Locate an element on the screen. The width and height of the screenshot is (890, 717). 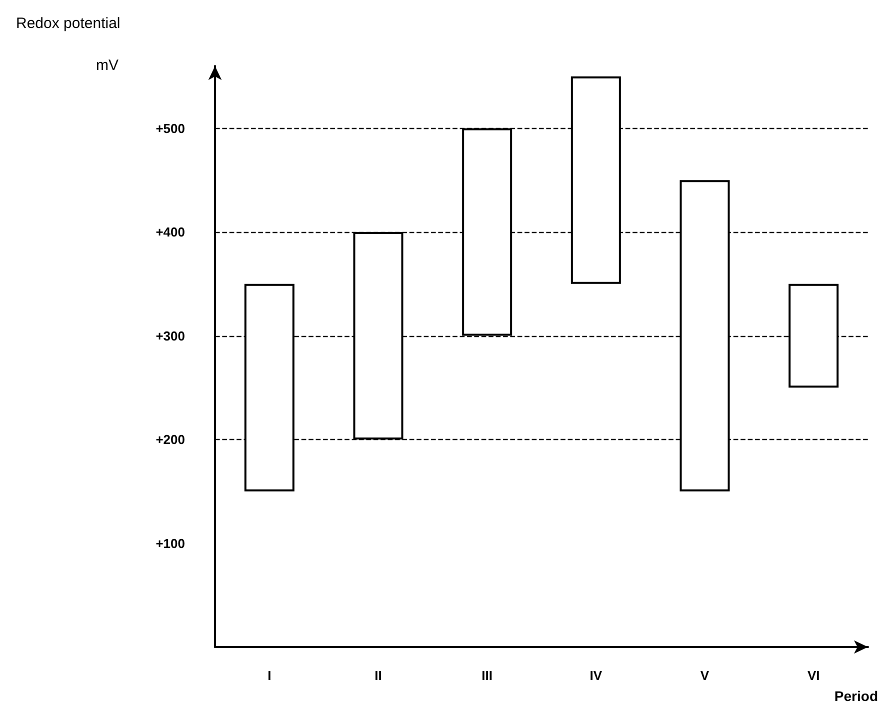
y-tick-label: +400 is located at coordinates (170, 232).